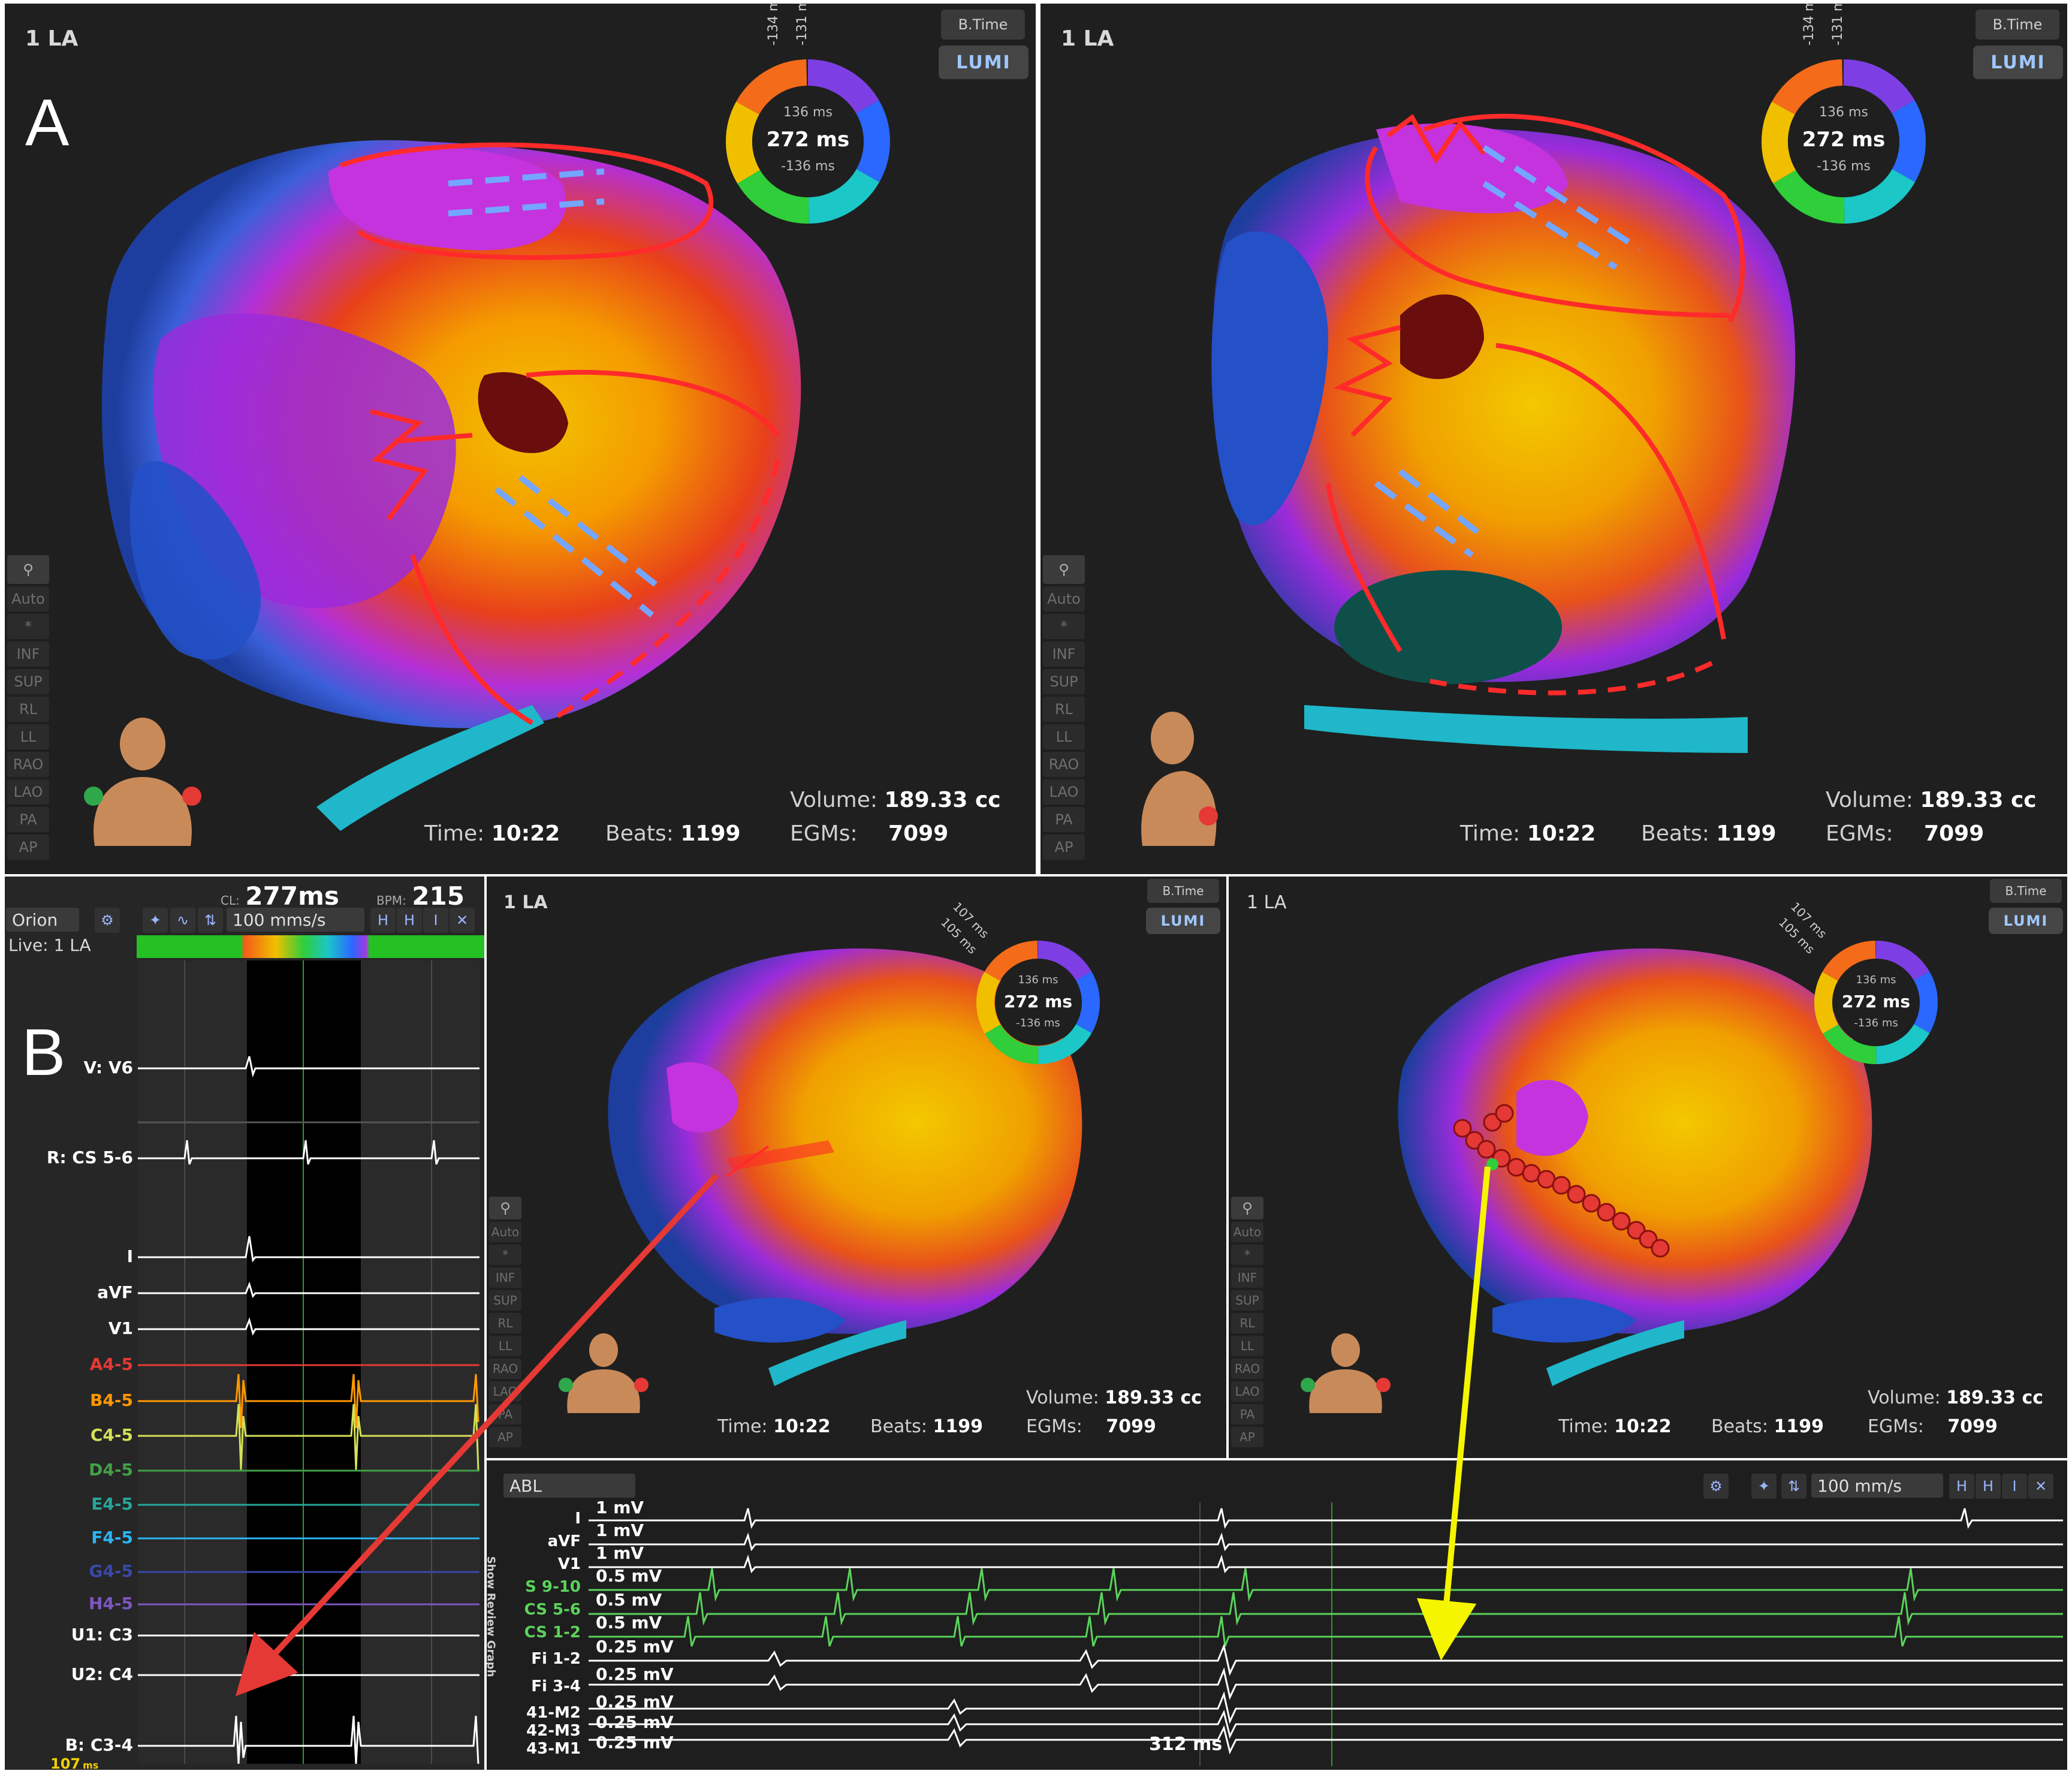  Describe the element at coordinates (111, 1571) in the screenshot. I see `channel-label-g45: G4-5` at that location.